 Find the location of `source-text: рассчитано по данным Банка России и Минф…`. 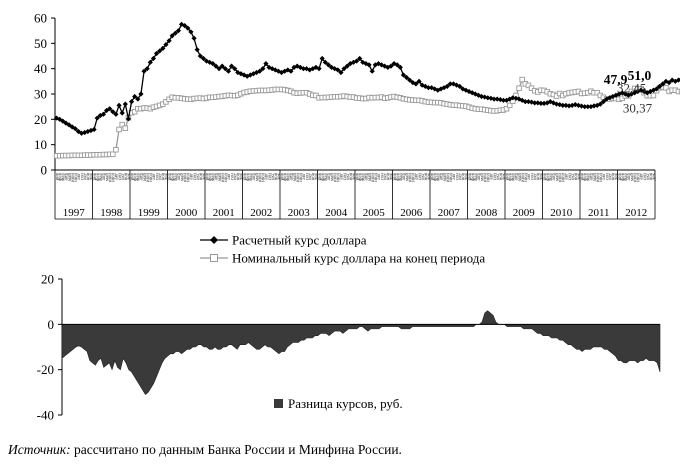

source-text: рассчитано по данным Банка России и Минф… is located at coordinates (237, 449).